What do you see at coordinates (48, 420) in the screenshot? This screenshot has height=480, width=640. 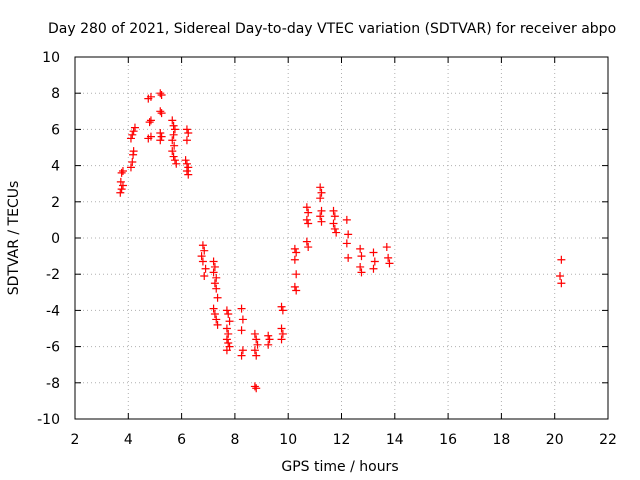 I see `y-tick-label: -10` at bounding box center [48, 420].